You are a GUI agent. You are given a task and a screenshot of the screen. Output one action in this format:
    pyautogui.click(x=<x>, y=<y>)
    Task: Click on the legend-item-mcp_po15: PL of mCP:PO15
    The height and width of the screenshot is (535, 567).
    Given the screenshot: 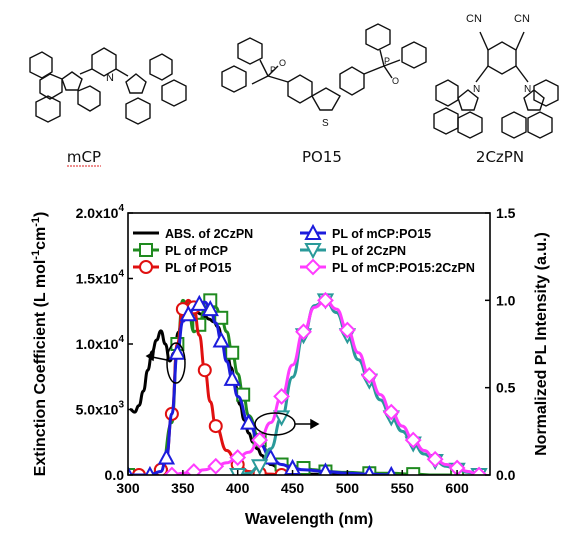 What is the action you would take?
    pyautogui.click(x=365, y=232)
    